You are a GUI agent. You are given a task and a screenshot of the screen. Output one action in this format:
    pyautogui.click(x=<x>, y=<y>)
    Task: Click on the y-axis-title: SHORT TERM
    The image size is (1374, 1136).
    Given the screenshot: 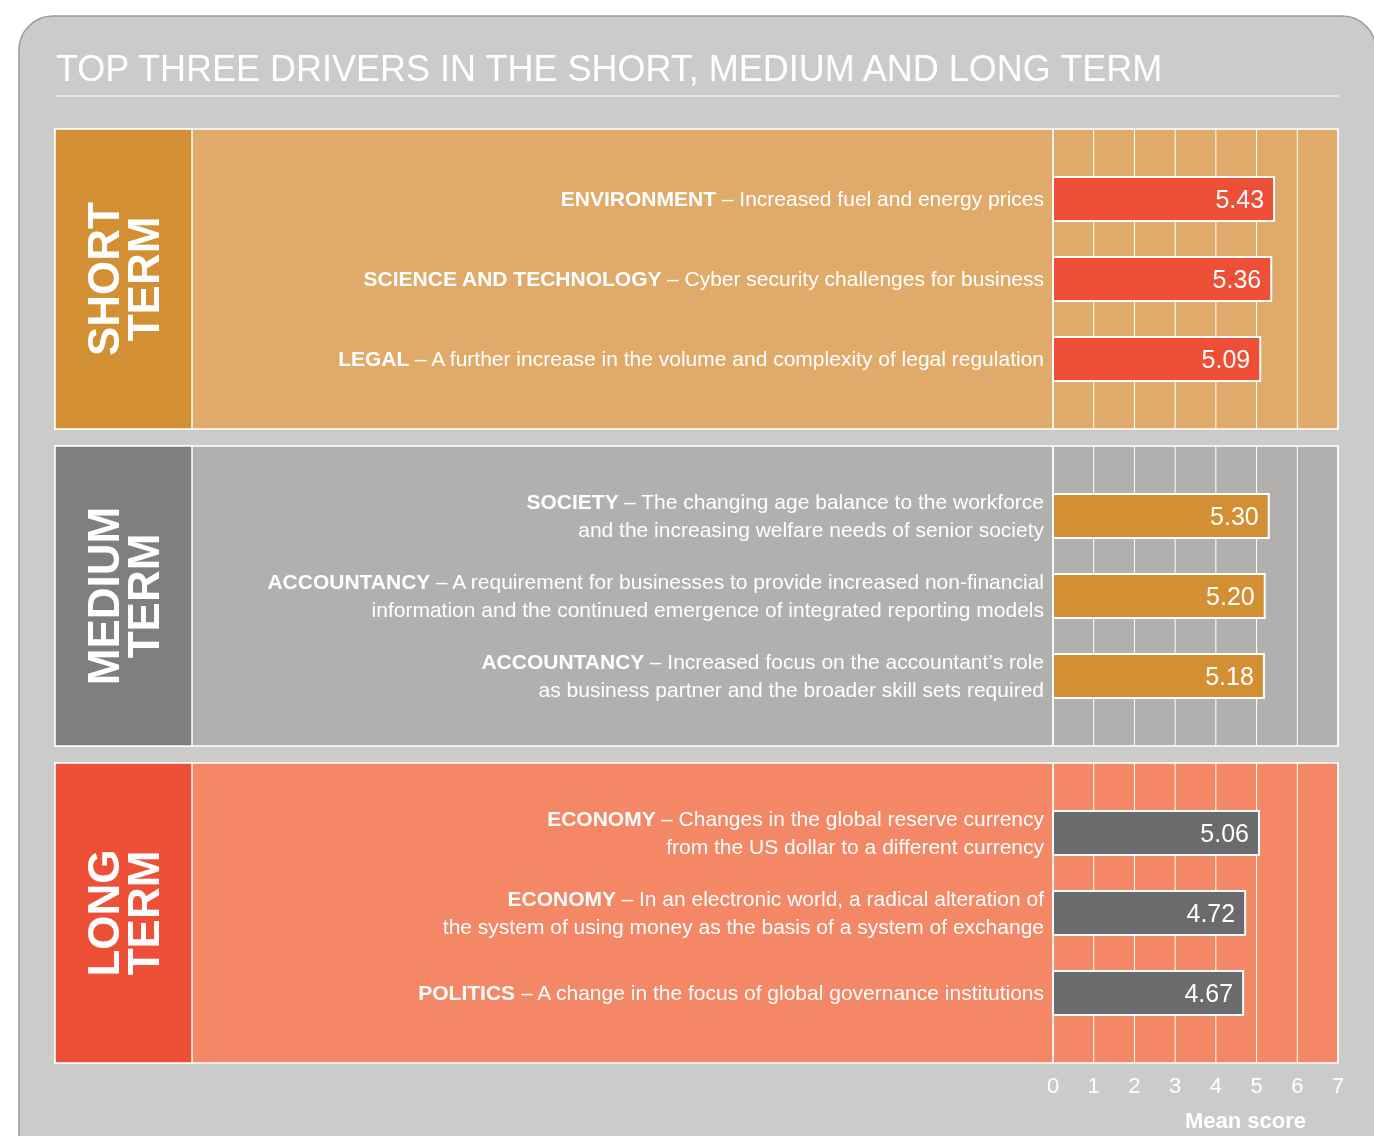 What is the action you would take?
    pyautogui.click(x=123, y=278)
    